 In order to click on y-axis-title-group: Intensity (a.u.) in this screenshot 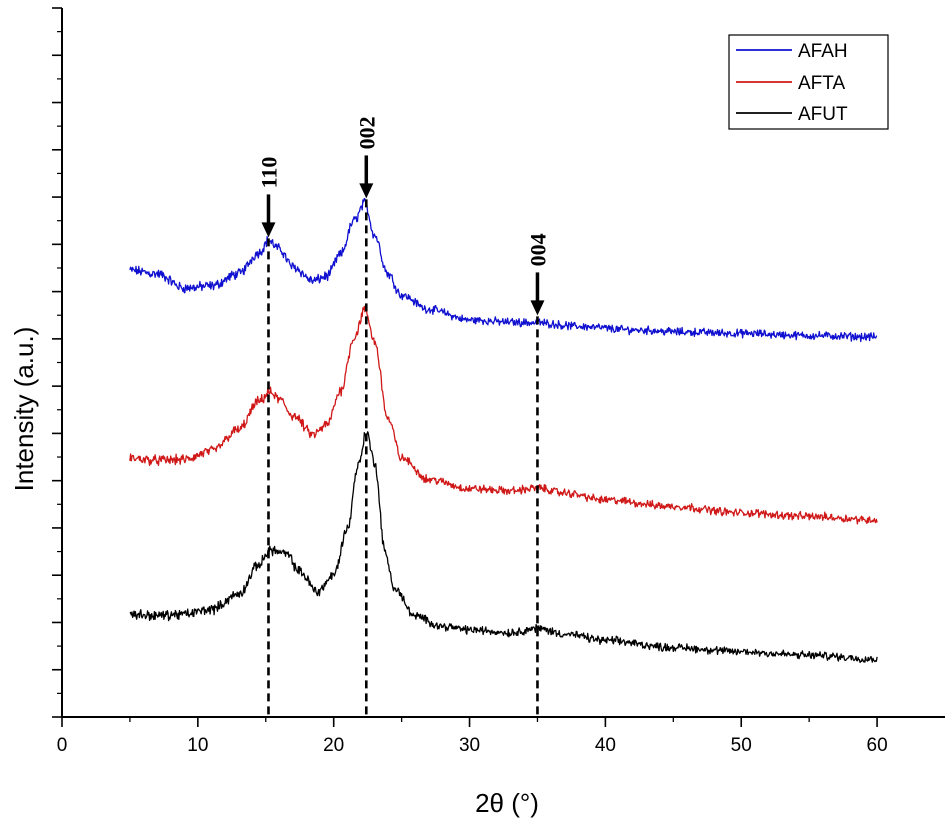, I will do `click(24, 409)`.